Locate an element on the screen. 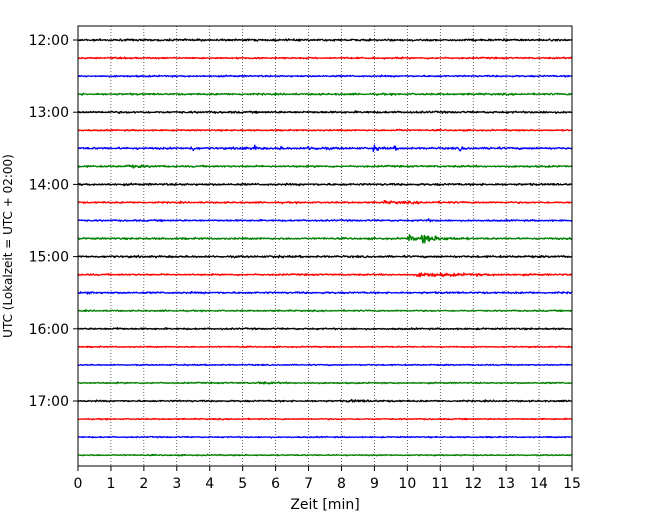 This screenshot has width=650, height=520. x-tick-label: 6 is located at coordinates (275, 484).